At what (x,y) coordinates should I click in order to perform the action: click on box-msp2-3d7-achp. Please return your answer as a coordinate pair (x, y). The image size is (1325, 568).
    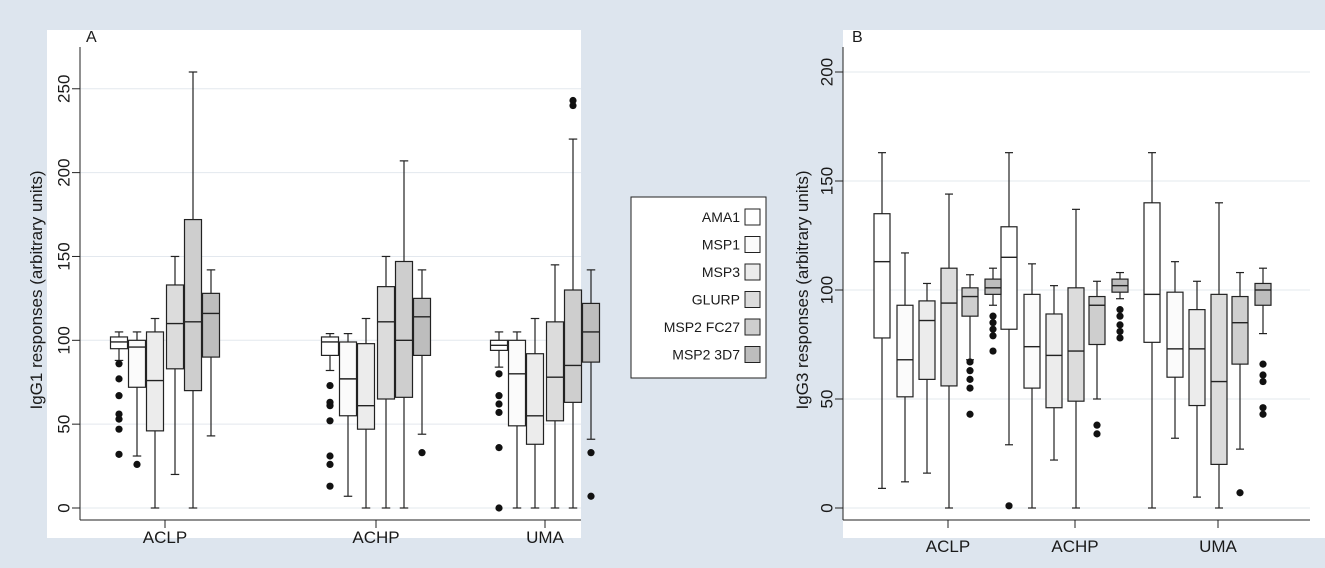
    Looking at the image, I should click on (1120, 306).